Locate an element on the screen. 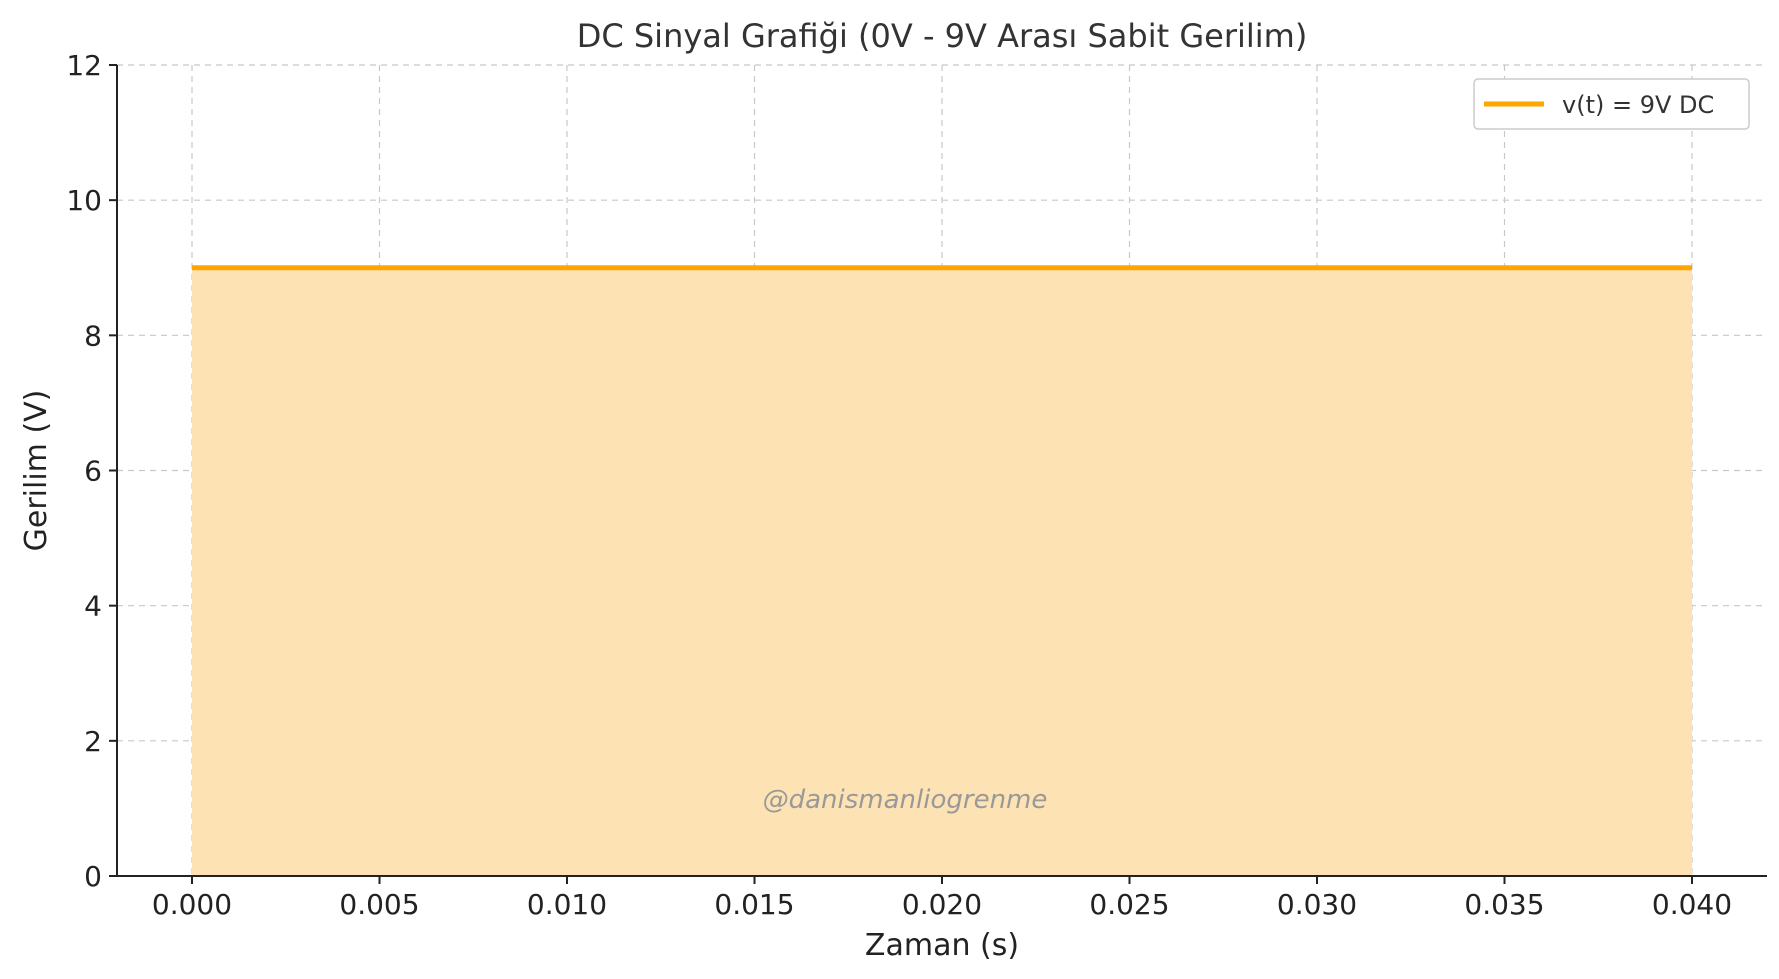  x-tick-label: 0.025 is located at coordinates (1129, 904).